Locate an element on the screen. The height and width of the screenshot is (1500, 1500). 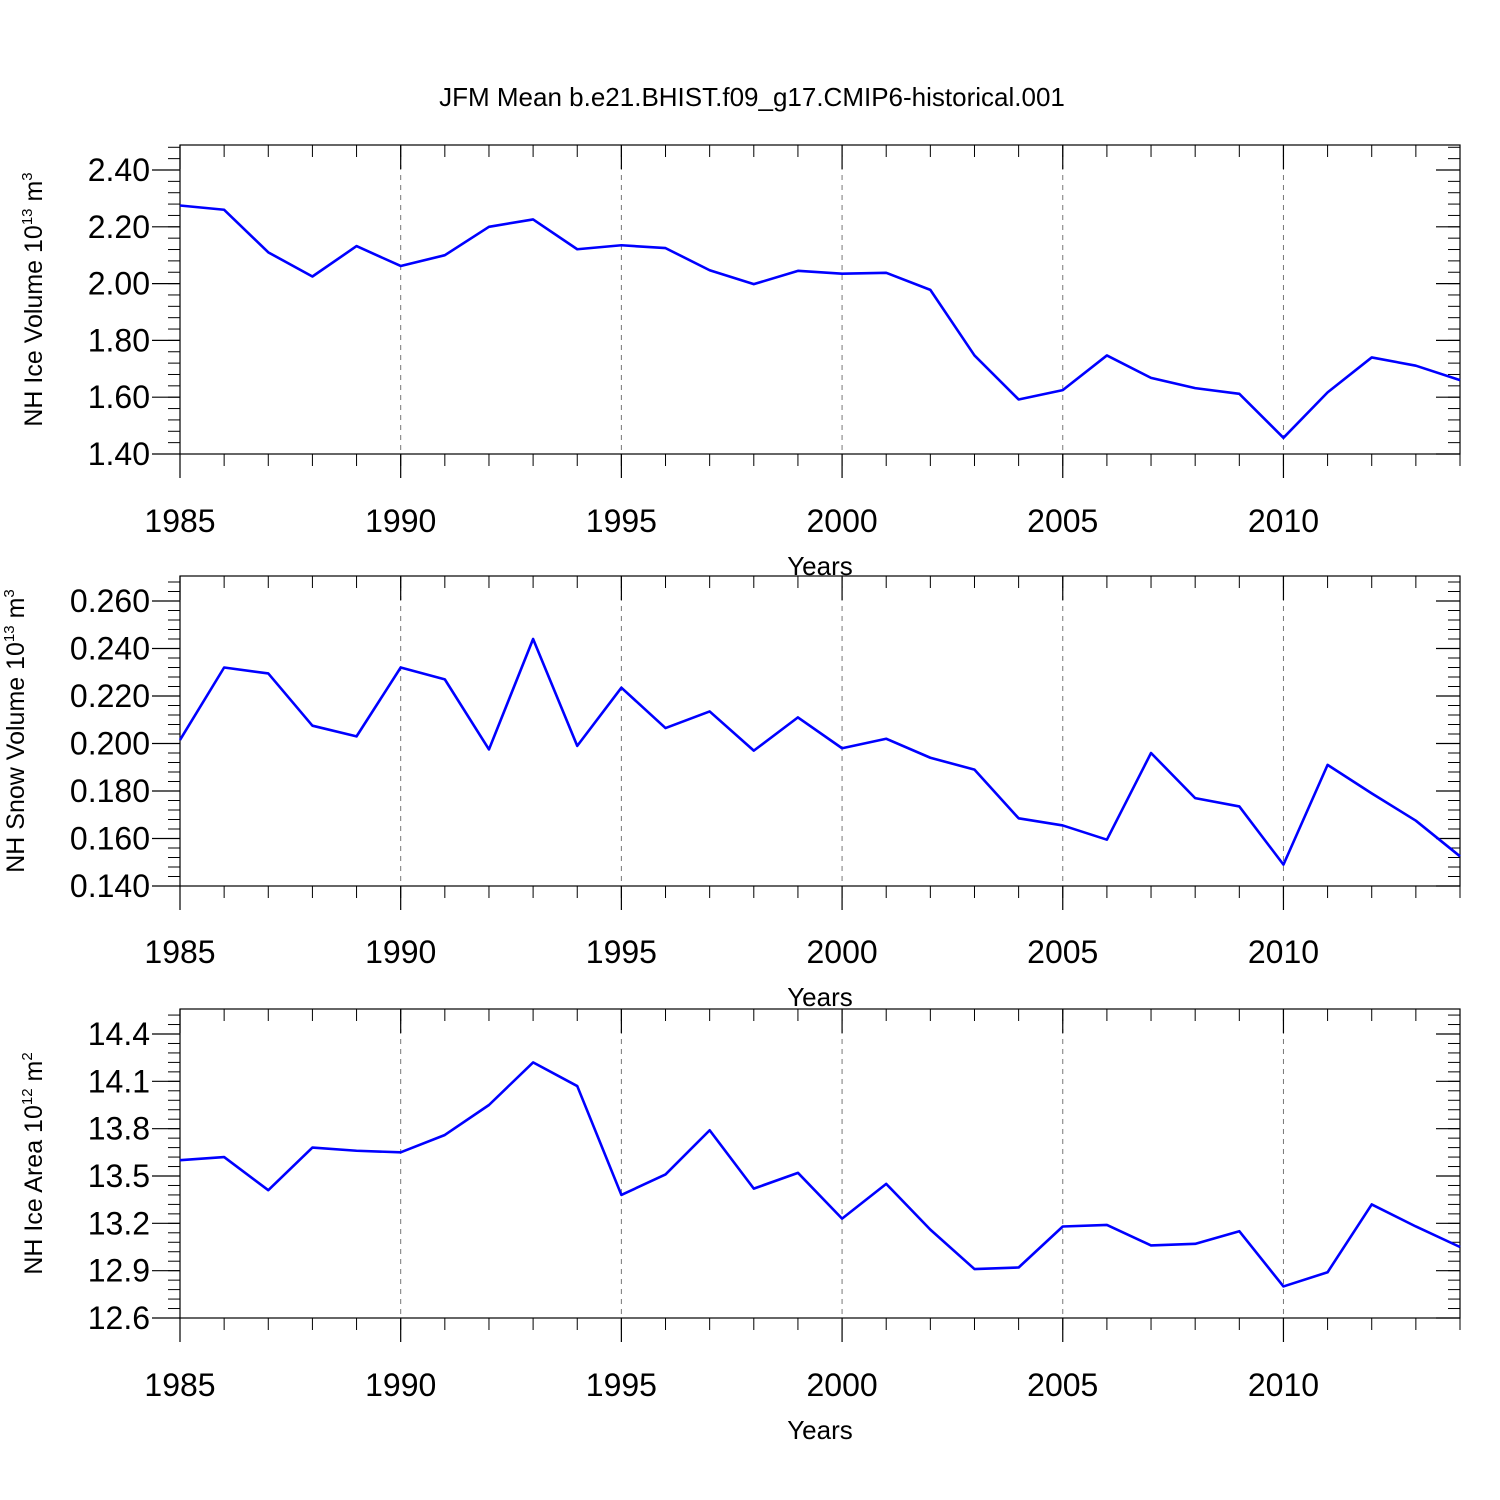
y-tick-label: 0.260 is located at coordinates (110, 601).